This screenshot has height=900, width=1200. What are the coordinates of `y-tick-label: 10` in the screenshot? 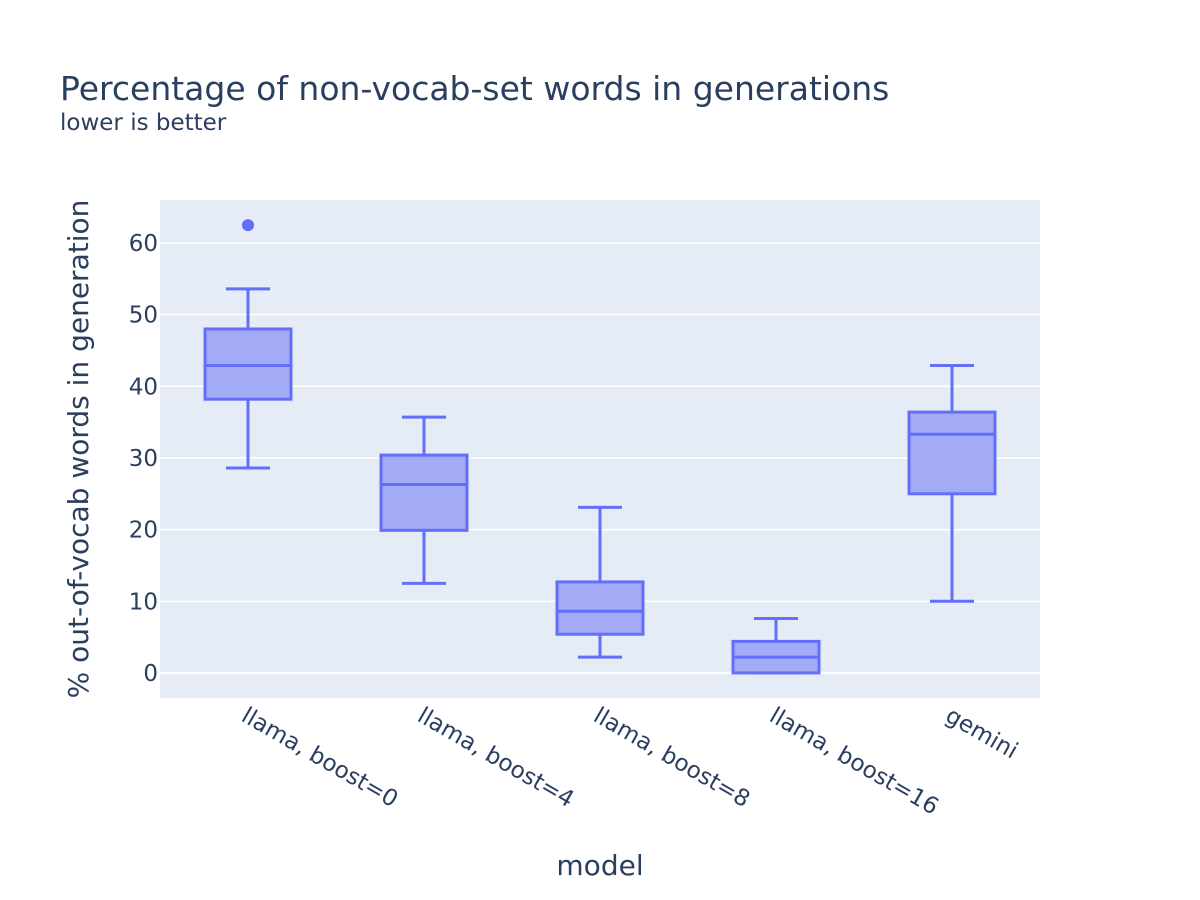 It's located at (143, 602).